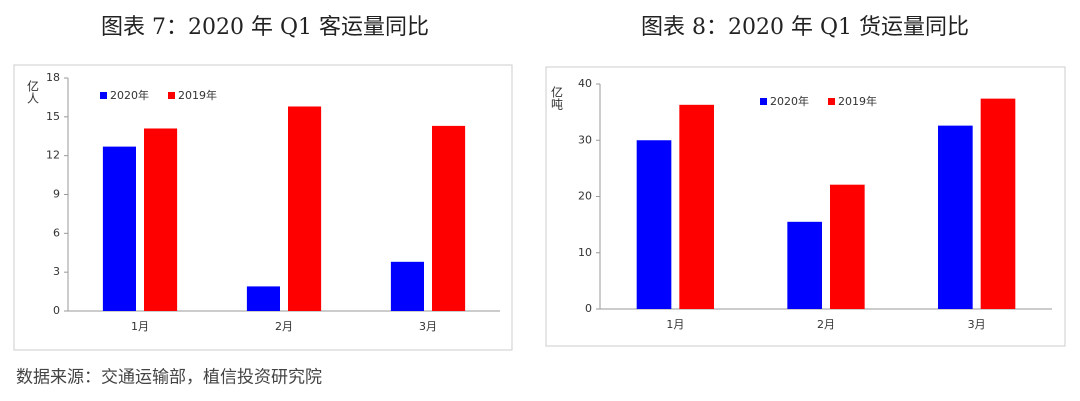 This screenshot has width=1080, height=401. I want to click on y-tick-label: 30, so click(585, 139).